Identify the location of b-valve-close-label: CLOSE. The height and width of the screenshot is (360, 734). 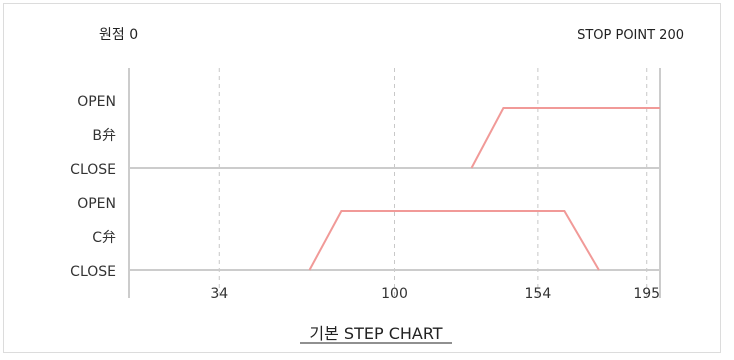
(93, 170).